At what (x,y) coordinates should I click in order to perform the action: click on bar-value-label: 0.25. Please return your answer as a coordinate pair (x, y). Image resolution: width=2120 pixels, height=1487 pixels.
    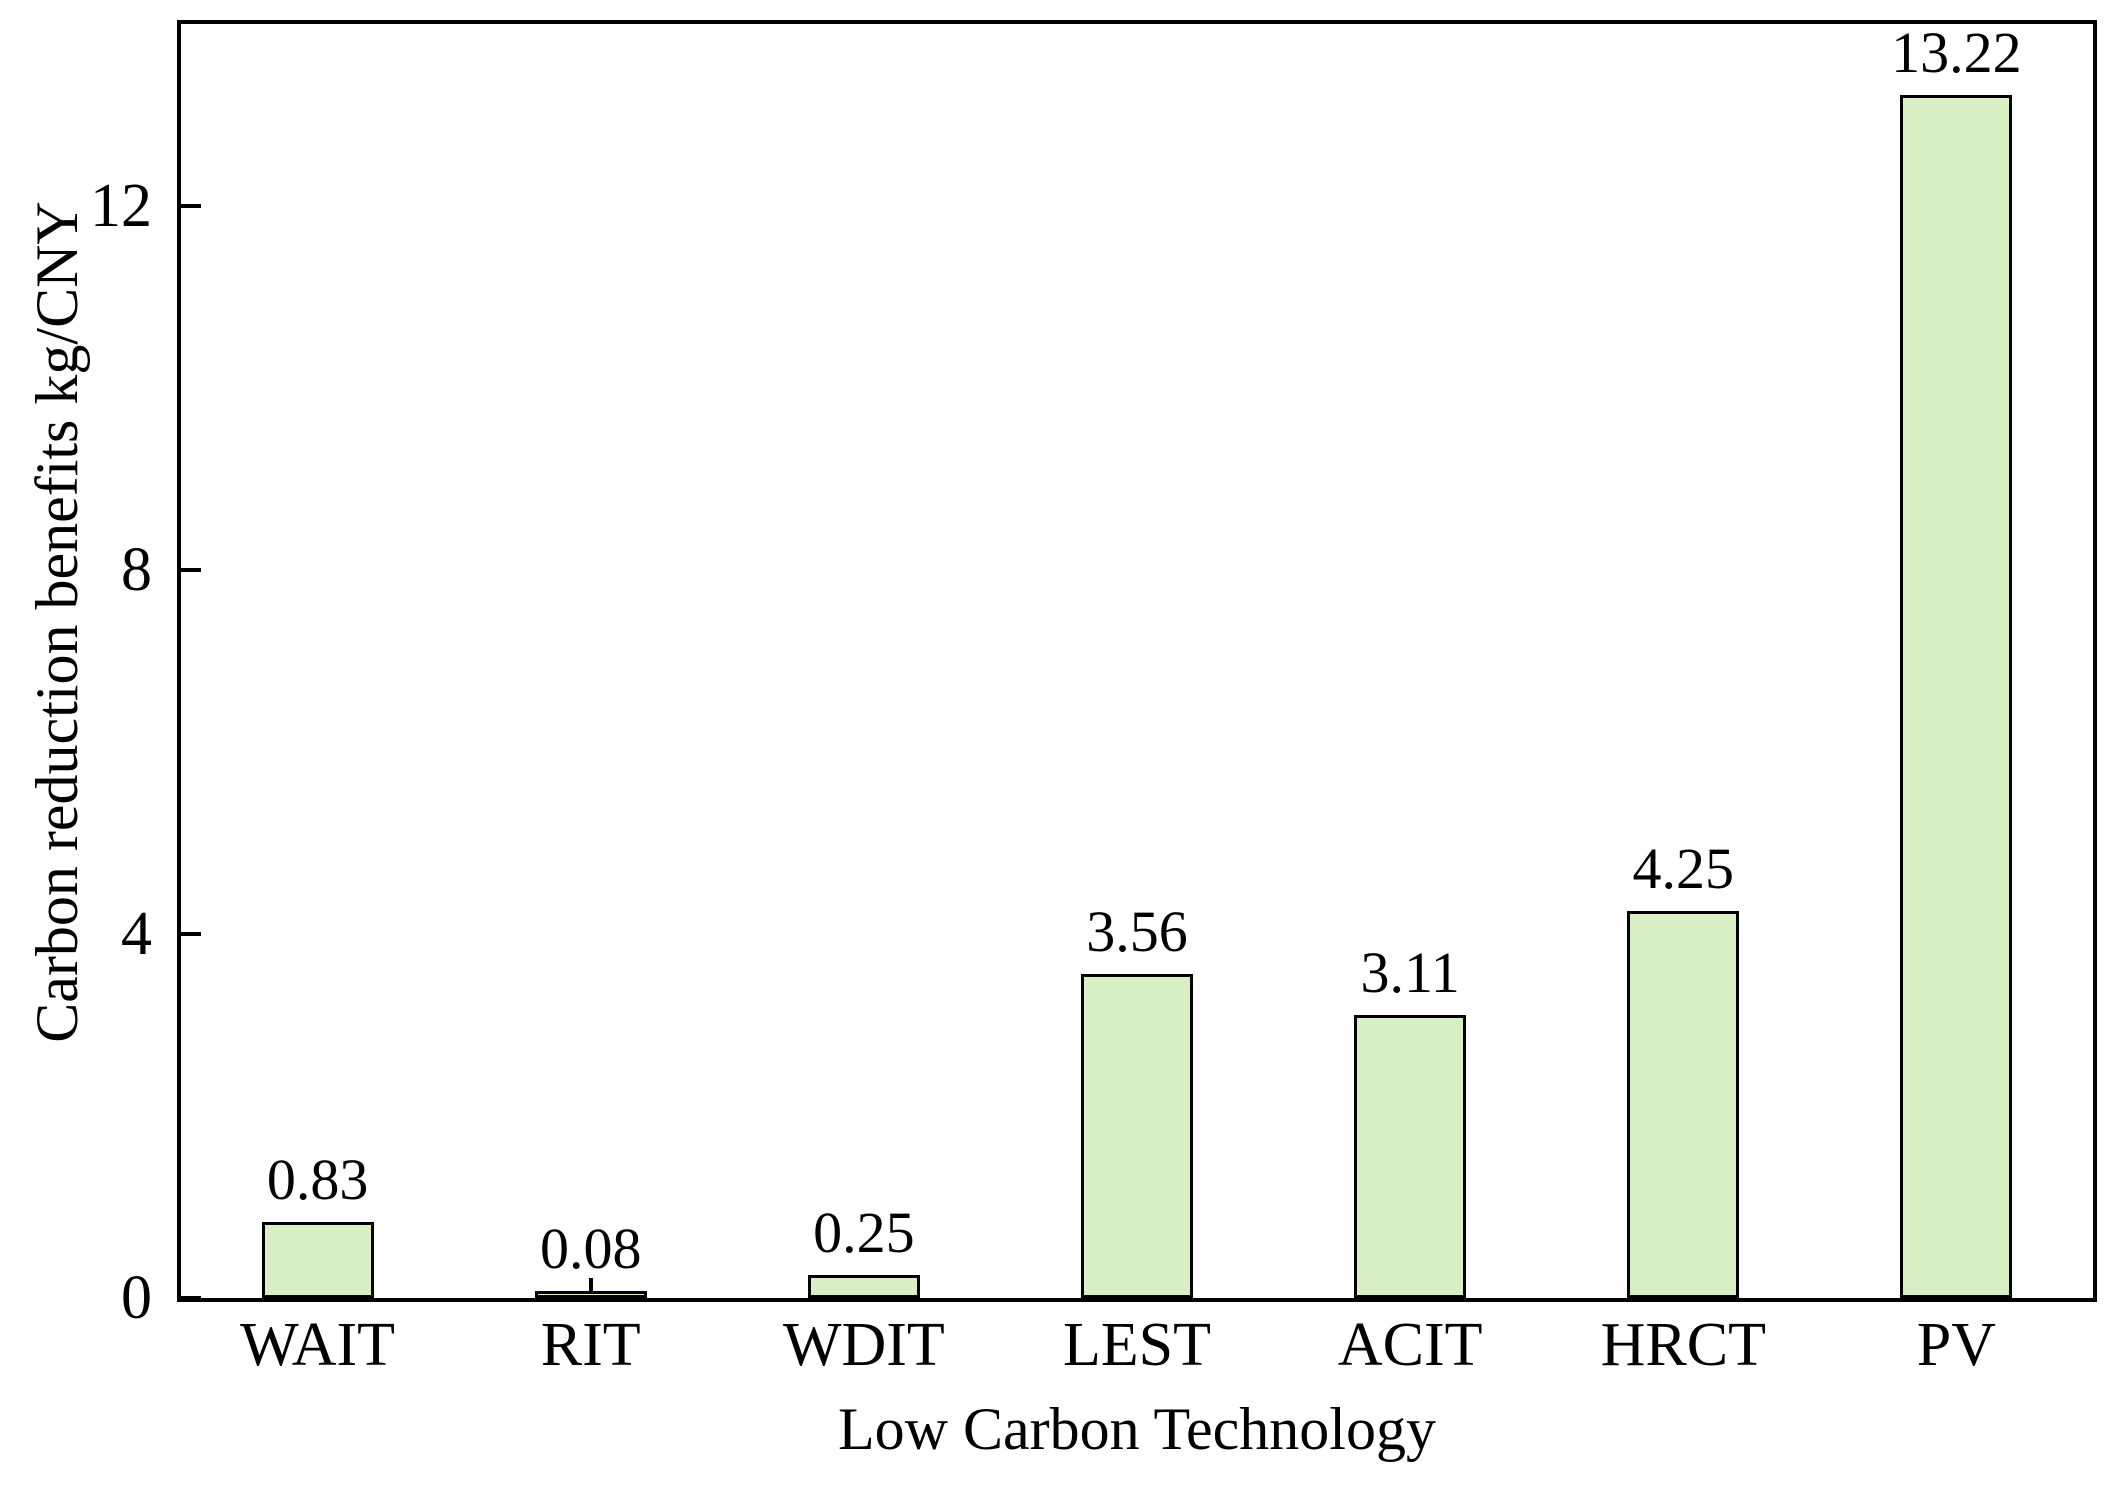
    Looking at the image, I should click on (864, 1232).